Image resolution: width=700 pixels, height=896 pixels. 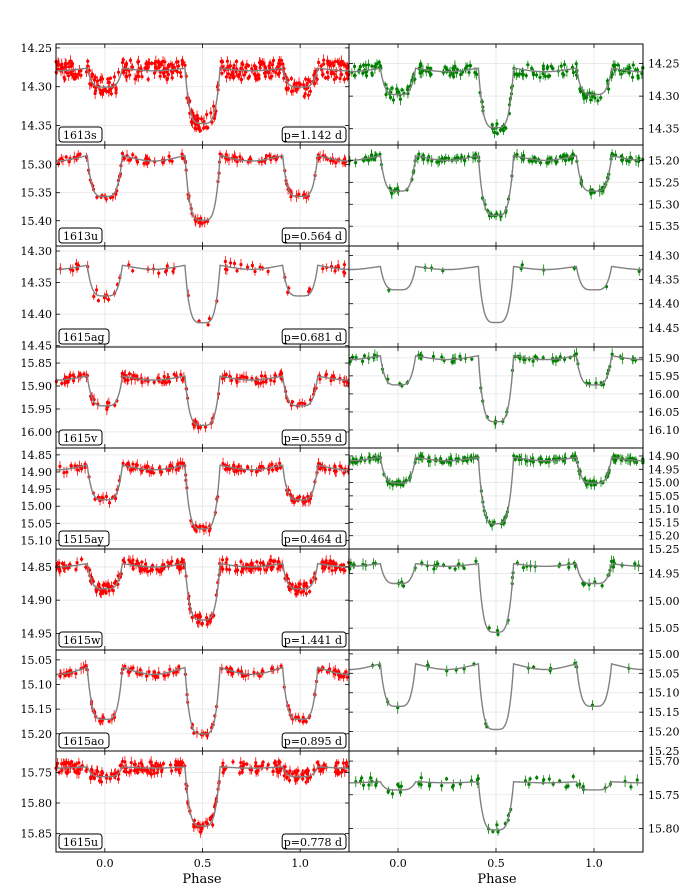 I want to click on y-tick-label: 14.90, so click(x=664, y=456).